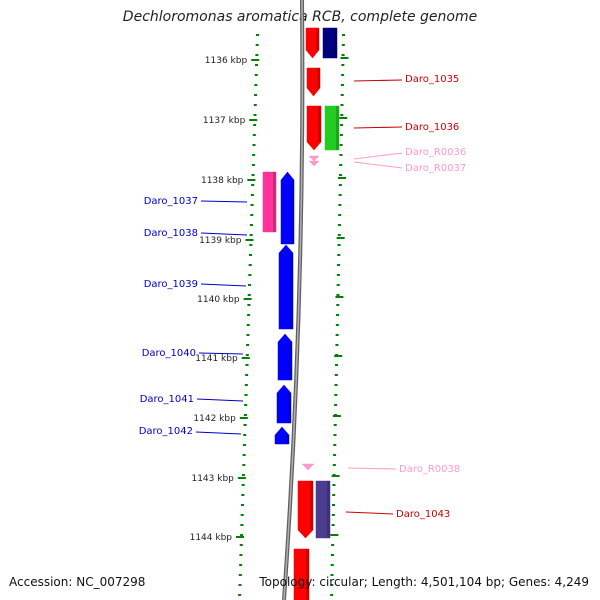 This screenshot has height=600, width=600. Describe the element at coordinates (226, 61) in the screenshot. I see `position-label: 1136 kbp` at that location.